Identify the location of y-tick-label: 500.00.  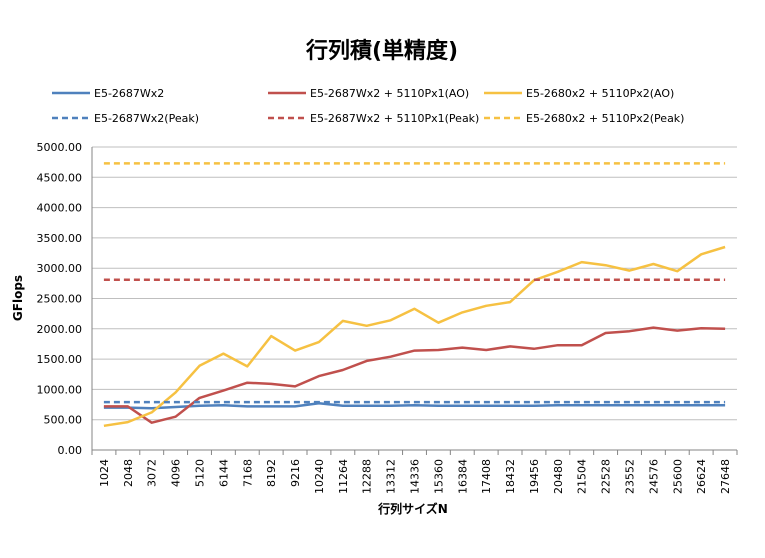
(63, 420).